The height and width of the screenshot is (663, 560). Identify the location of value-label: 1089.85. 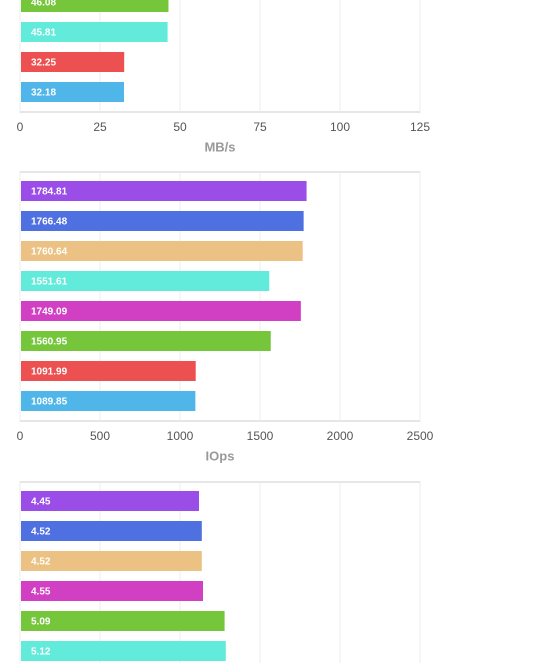
(49, 402).